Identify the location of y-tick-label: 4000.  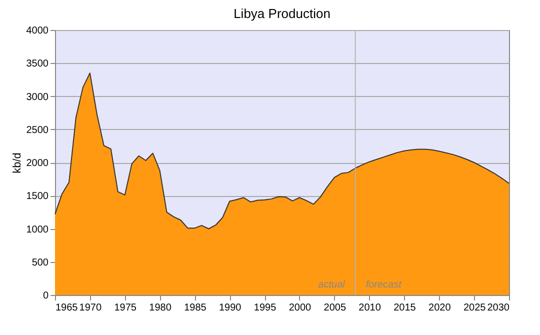
(37, 31).